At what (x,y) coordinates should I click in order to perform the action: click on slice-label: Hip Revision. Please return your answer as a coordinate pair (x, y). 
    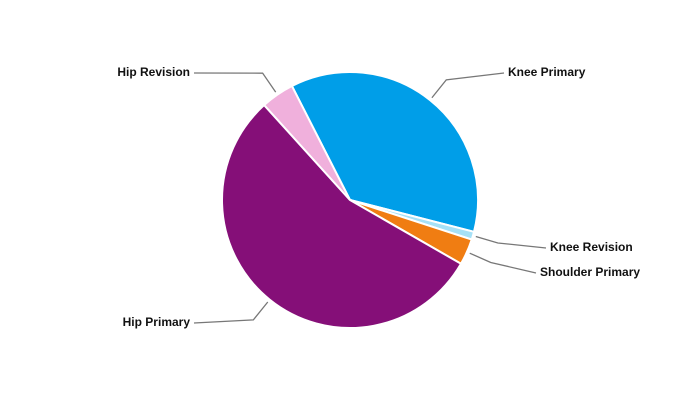
    Looking at the image, I should click on (153, 72).